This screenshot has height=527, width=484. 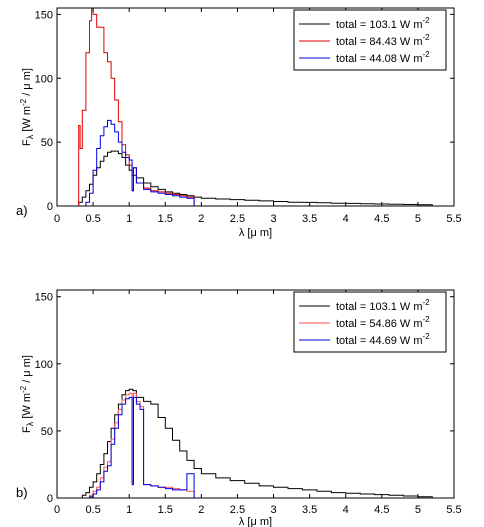 I want to click on legend-label-2: total = 54.86 W m-2, so click(x=383, y=322).